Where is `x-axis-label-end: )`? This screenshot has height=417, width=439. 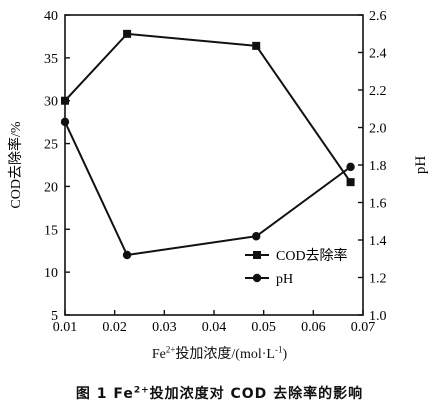 x-axis-label-end: ) is located at coordinates (285, 354).